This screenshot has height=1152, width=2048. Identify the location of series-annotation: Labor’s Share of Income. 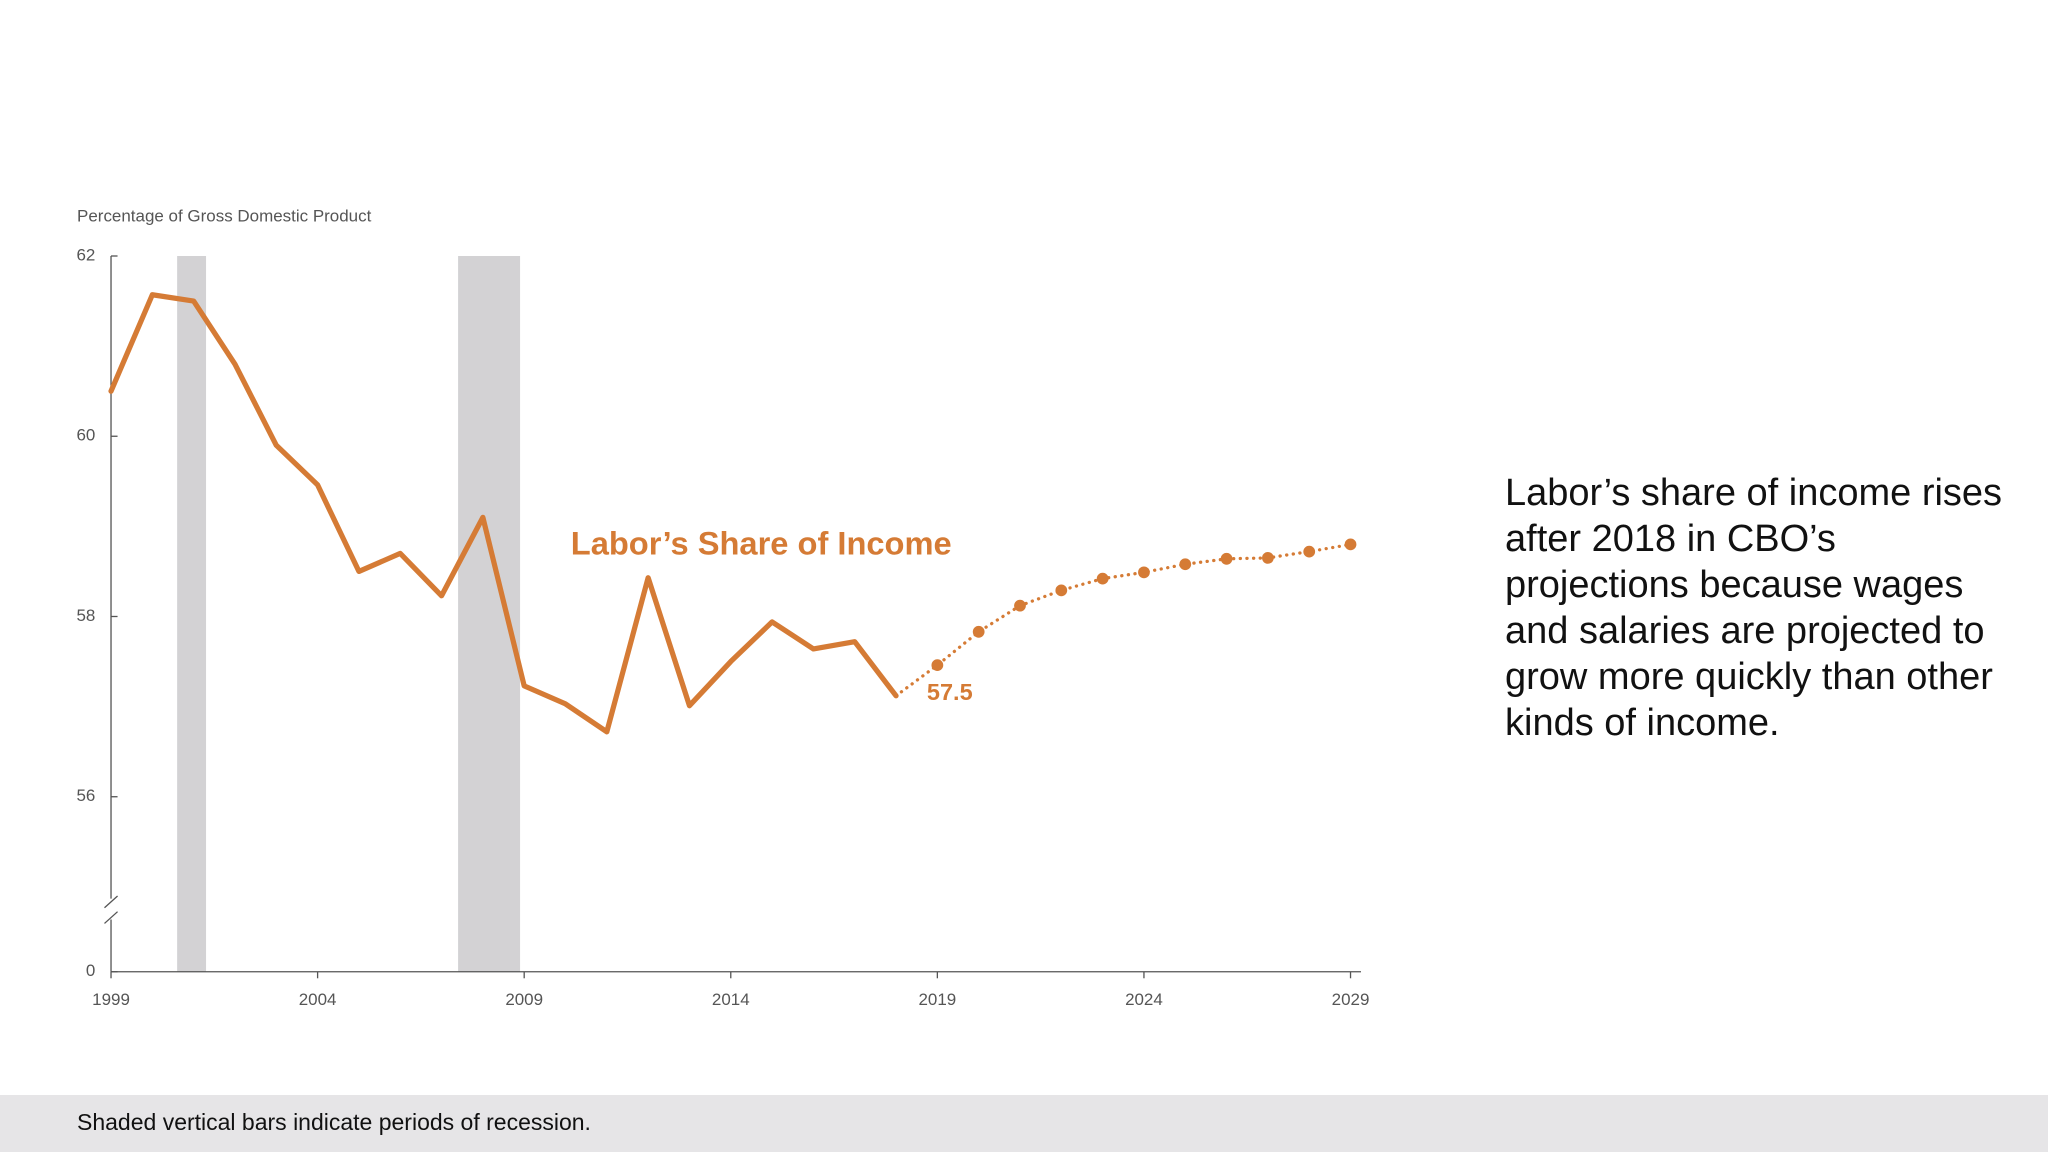
(761, 543).